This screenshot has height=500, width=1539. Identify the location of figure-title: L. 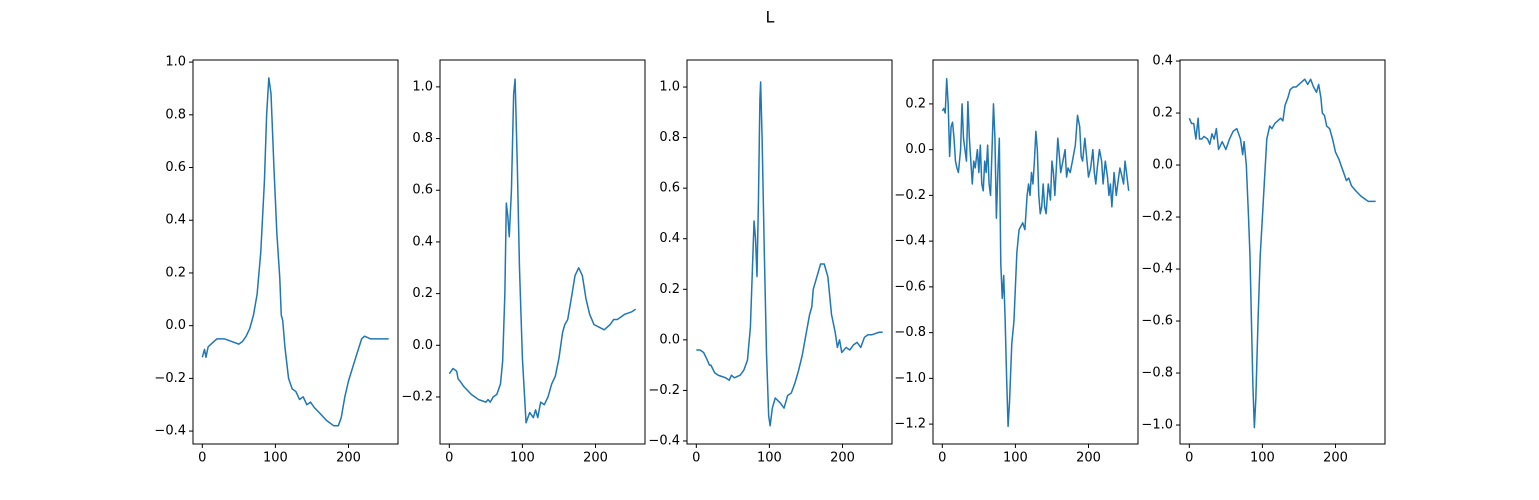
(770, 17).